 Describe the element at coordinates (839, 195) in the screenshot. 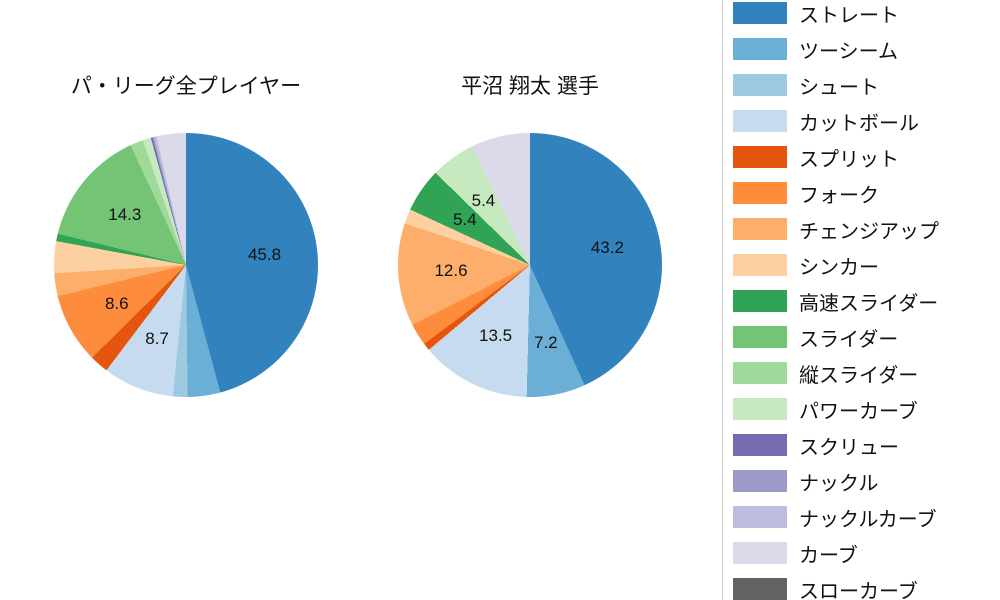

I see `legend-label: フォーク` at that location.